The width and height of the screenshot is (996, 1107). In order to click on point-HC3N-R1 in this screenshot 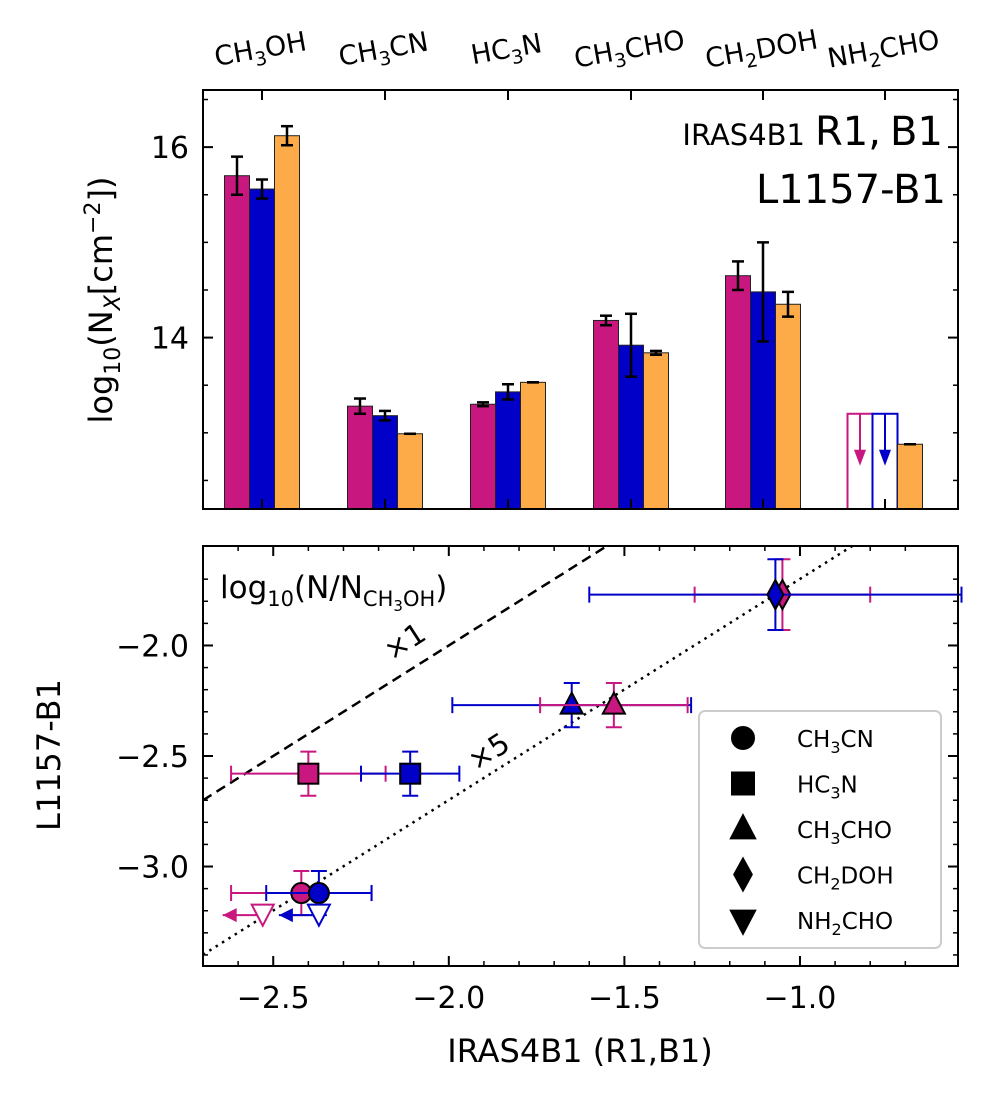, I will do `click(308, 773)`.